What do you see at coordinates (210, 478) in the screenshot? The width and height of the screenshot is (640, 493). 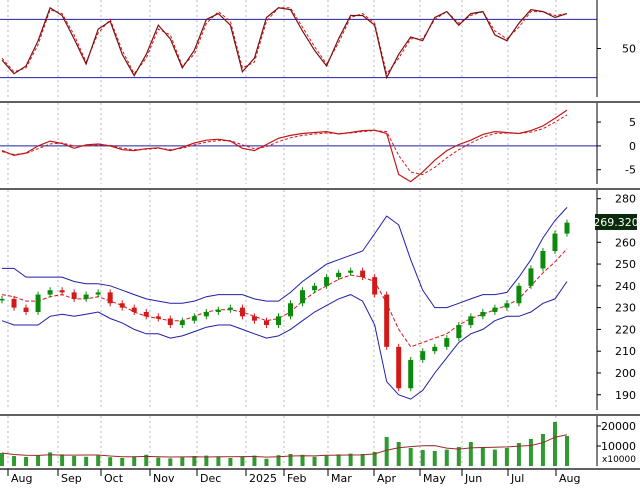 I see `month-label: Dec` at bounding box center [210, 478].